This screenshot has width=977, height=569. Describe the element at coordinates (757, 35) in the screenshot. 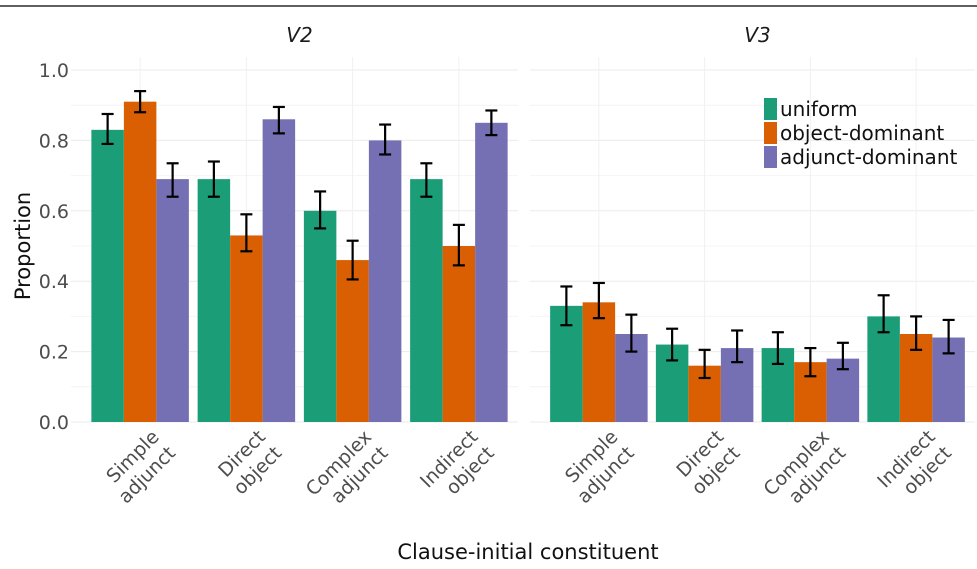

I see `panel-label: V3` at that location.